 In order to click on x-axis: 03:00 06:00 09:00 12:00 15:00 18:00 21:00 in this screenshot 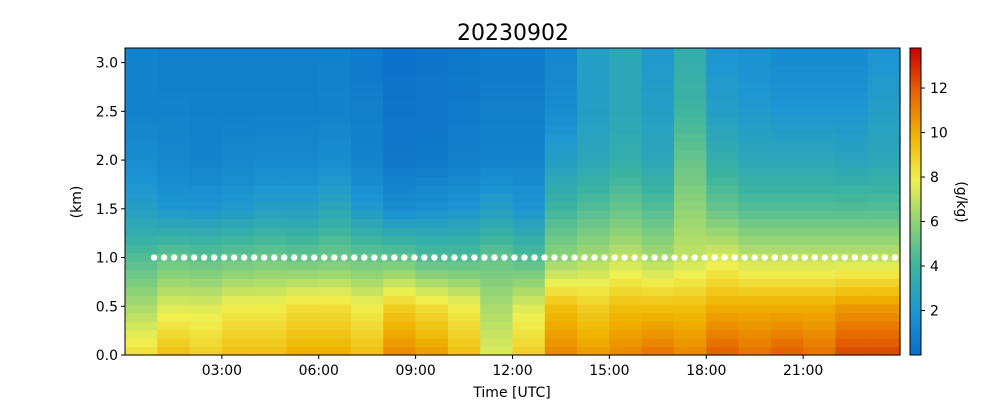, I will do `click(512, 367)`.